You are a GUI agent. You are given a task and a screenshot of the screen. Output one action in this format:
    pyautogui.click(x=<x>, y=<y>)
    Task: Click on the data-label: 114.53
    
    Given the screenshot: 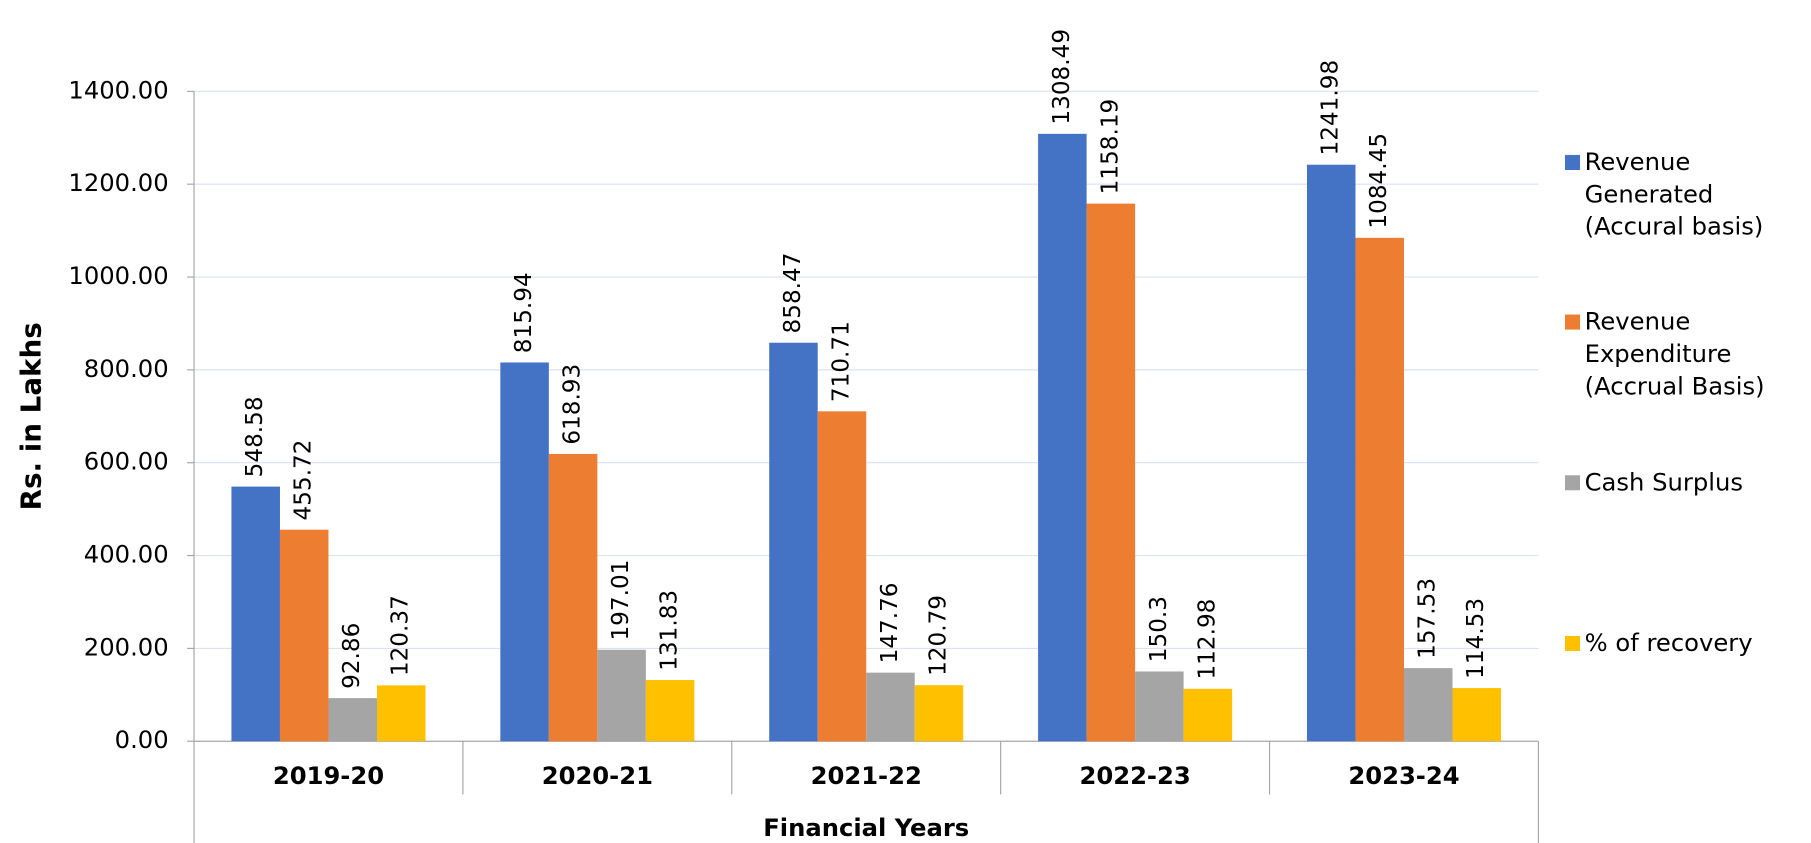 What is the action you would take?
    pyautogui.click(x=1476, y=638)
    